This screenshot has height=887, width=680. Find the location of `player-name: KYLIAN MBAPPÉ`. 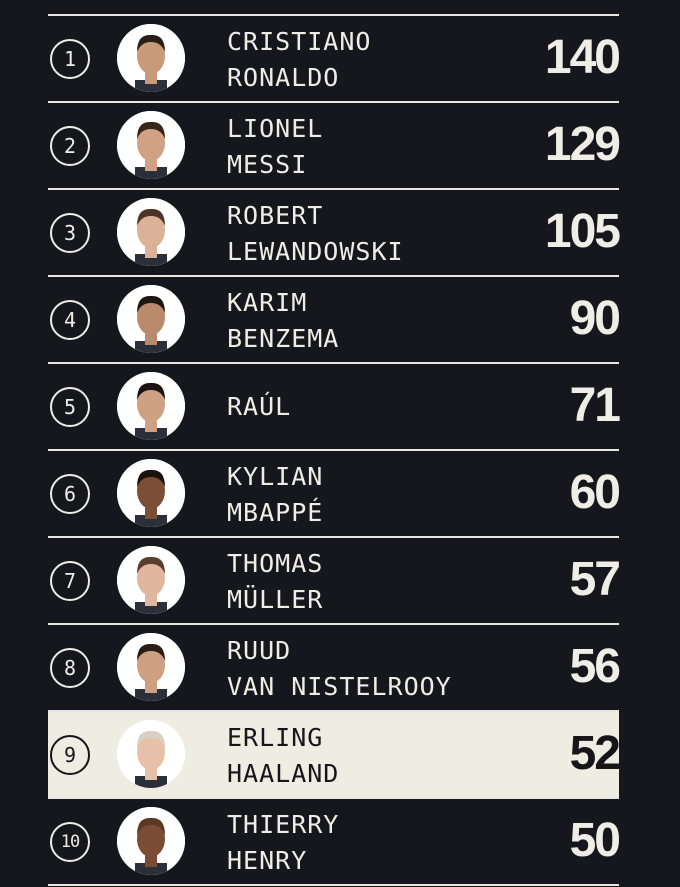

player-name: KYLIAN MBAPPÉ is located at coordinates (275, 495).